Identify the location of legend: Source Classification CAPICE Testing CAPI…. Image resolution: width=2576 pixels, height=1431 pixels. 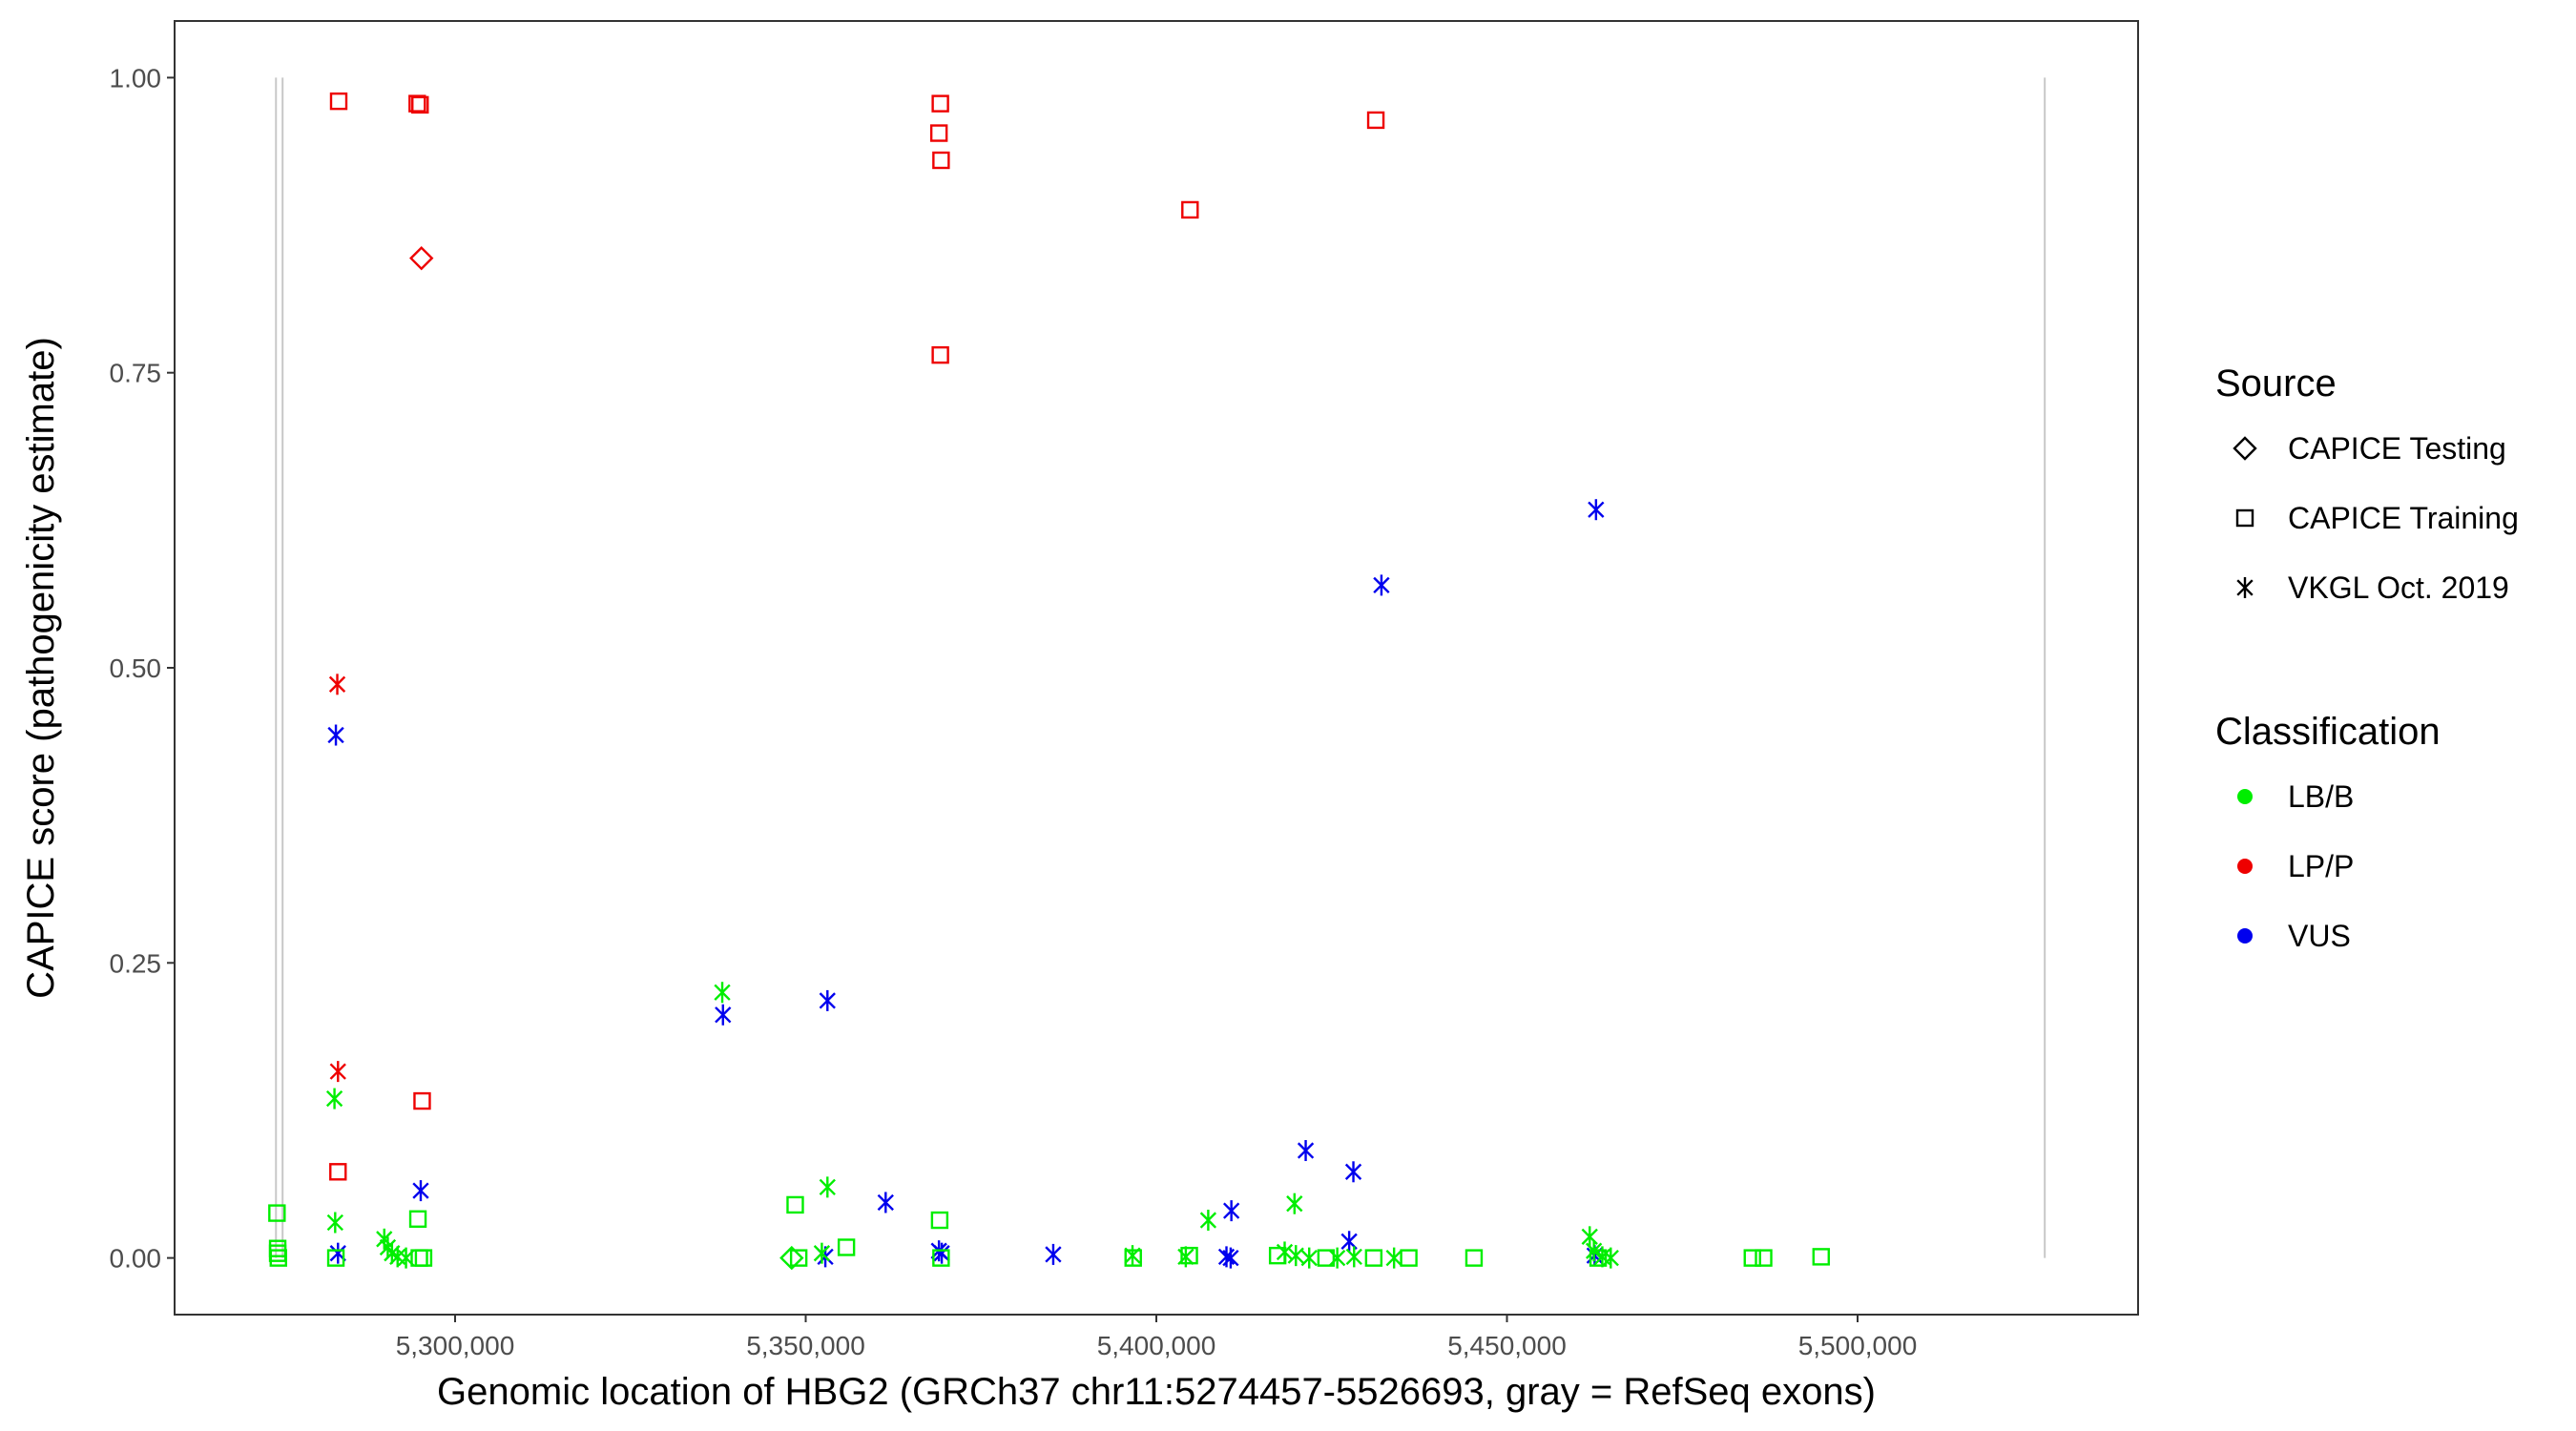
(2367, 658).